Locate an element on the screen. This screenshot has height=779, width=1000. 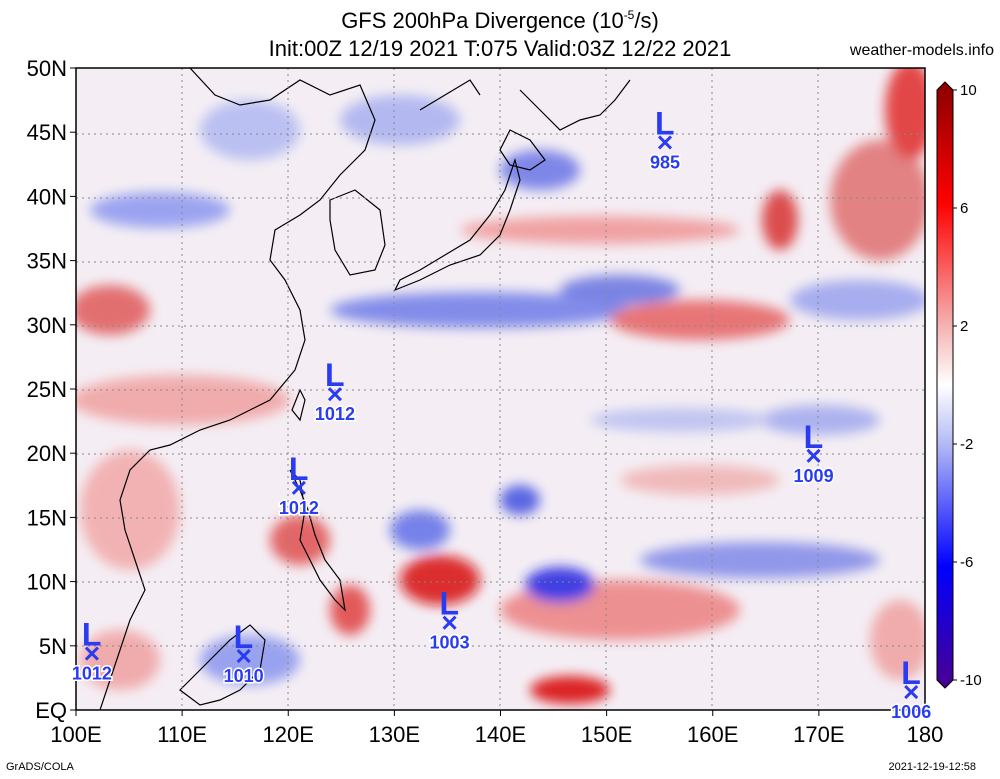
lat-tick-label: 10N is located at coordinates (47, 582).